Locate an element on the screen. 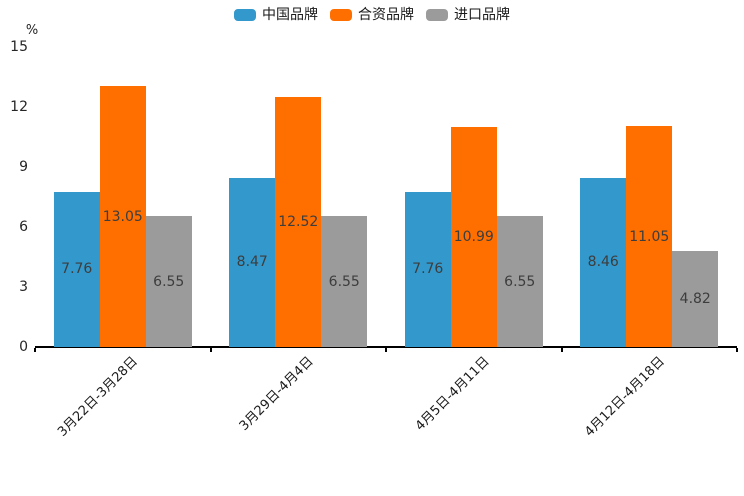  legend-item-joint-venture-brand: 合资品牌 is located at coordinates (372, 15).